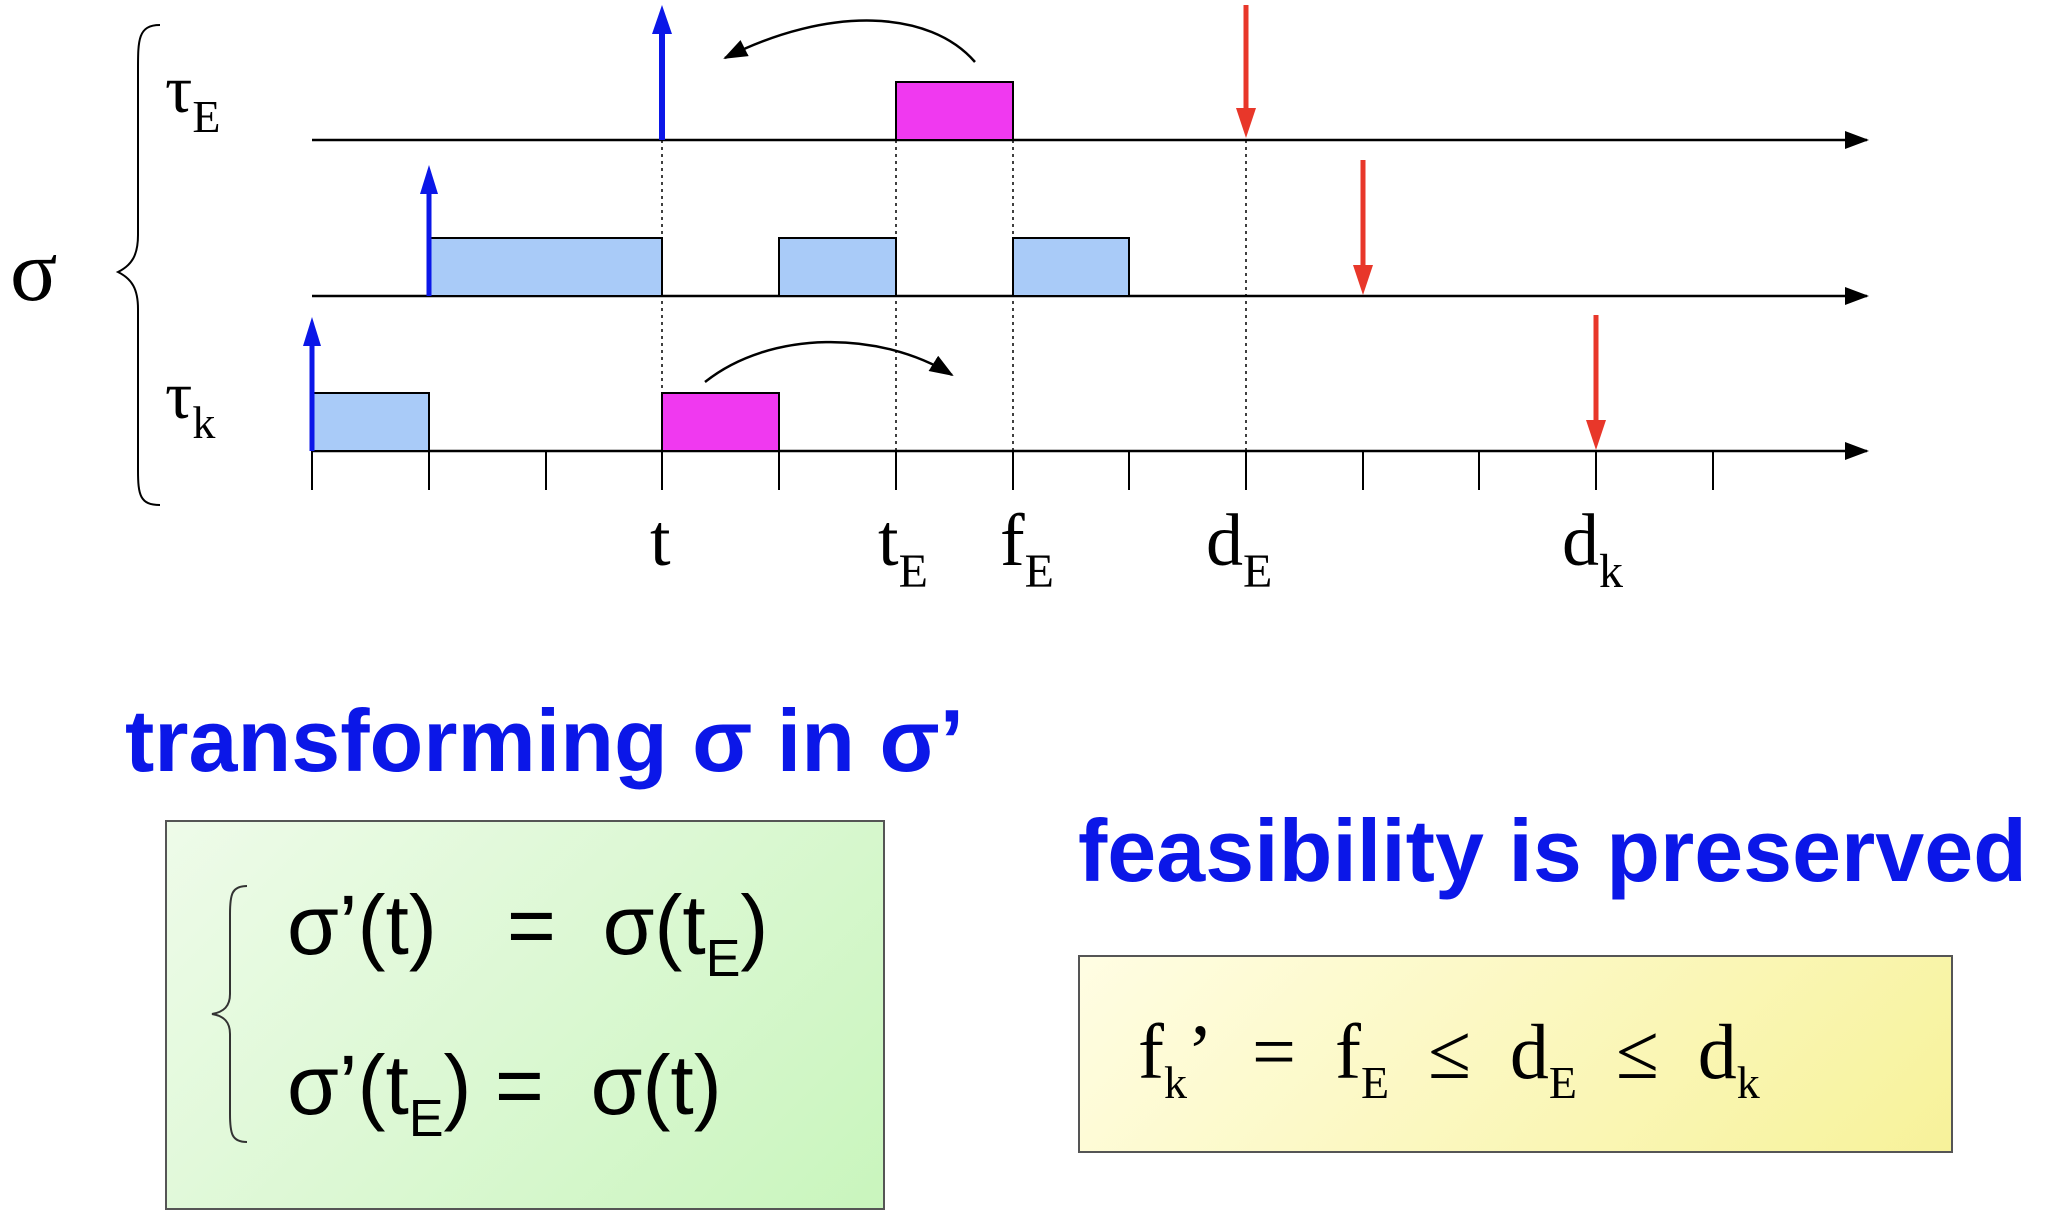 The height and width of the screenshot is (1214, 2060). Describe the element at coordinates (1552, 850) in the screenshot. I see `heading-feasibility: feasibility is preserved` at that location.